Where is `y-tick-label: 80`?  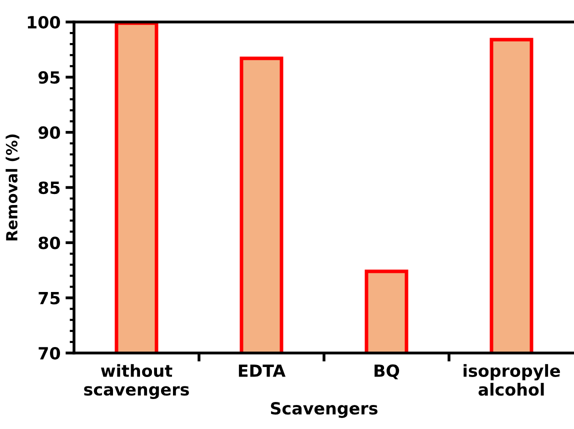
y-tick-label: 80 is located at coordinates (49, 243).